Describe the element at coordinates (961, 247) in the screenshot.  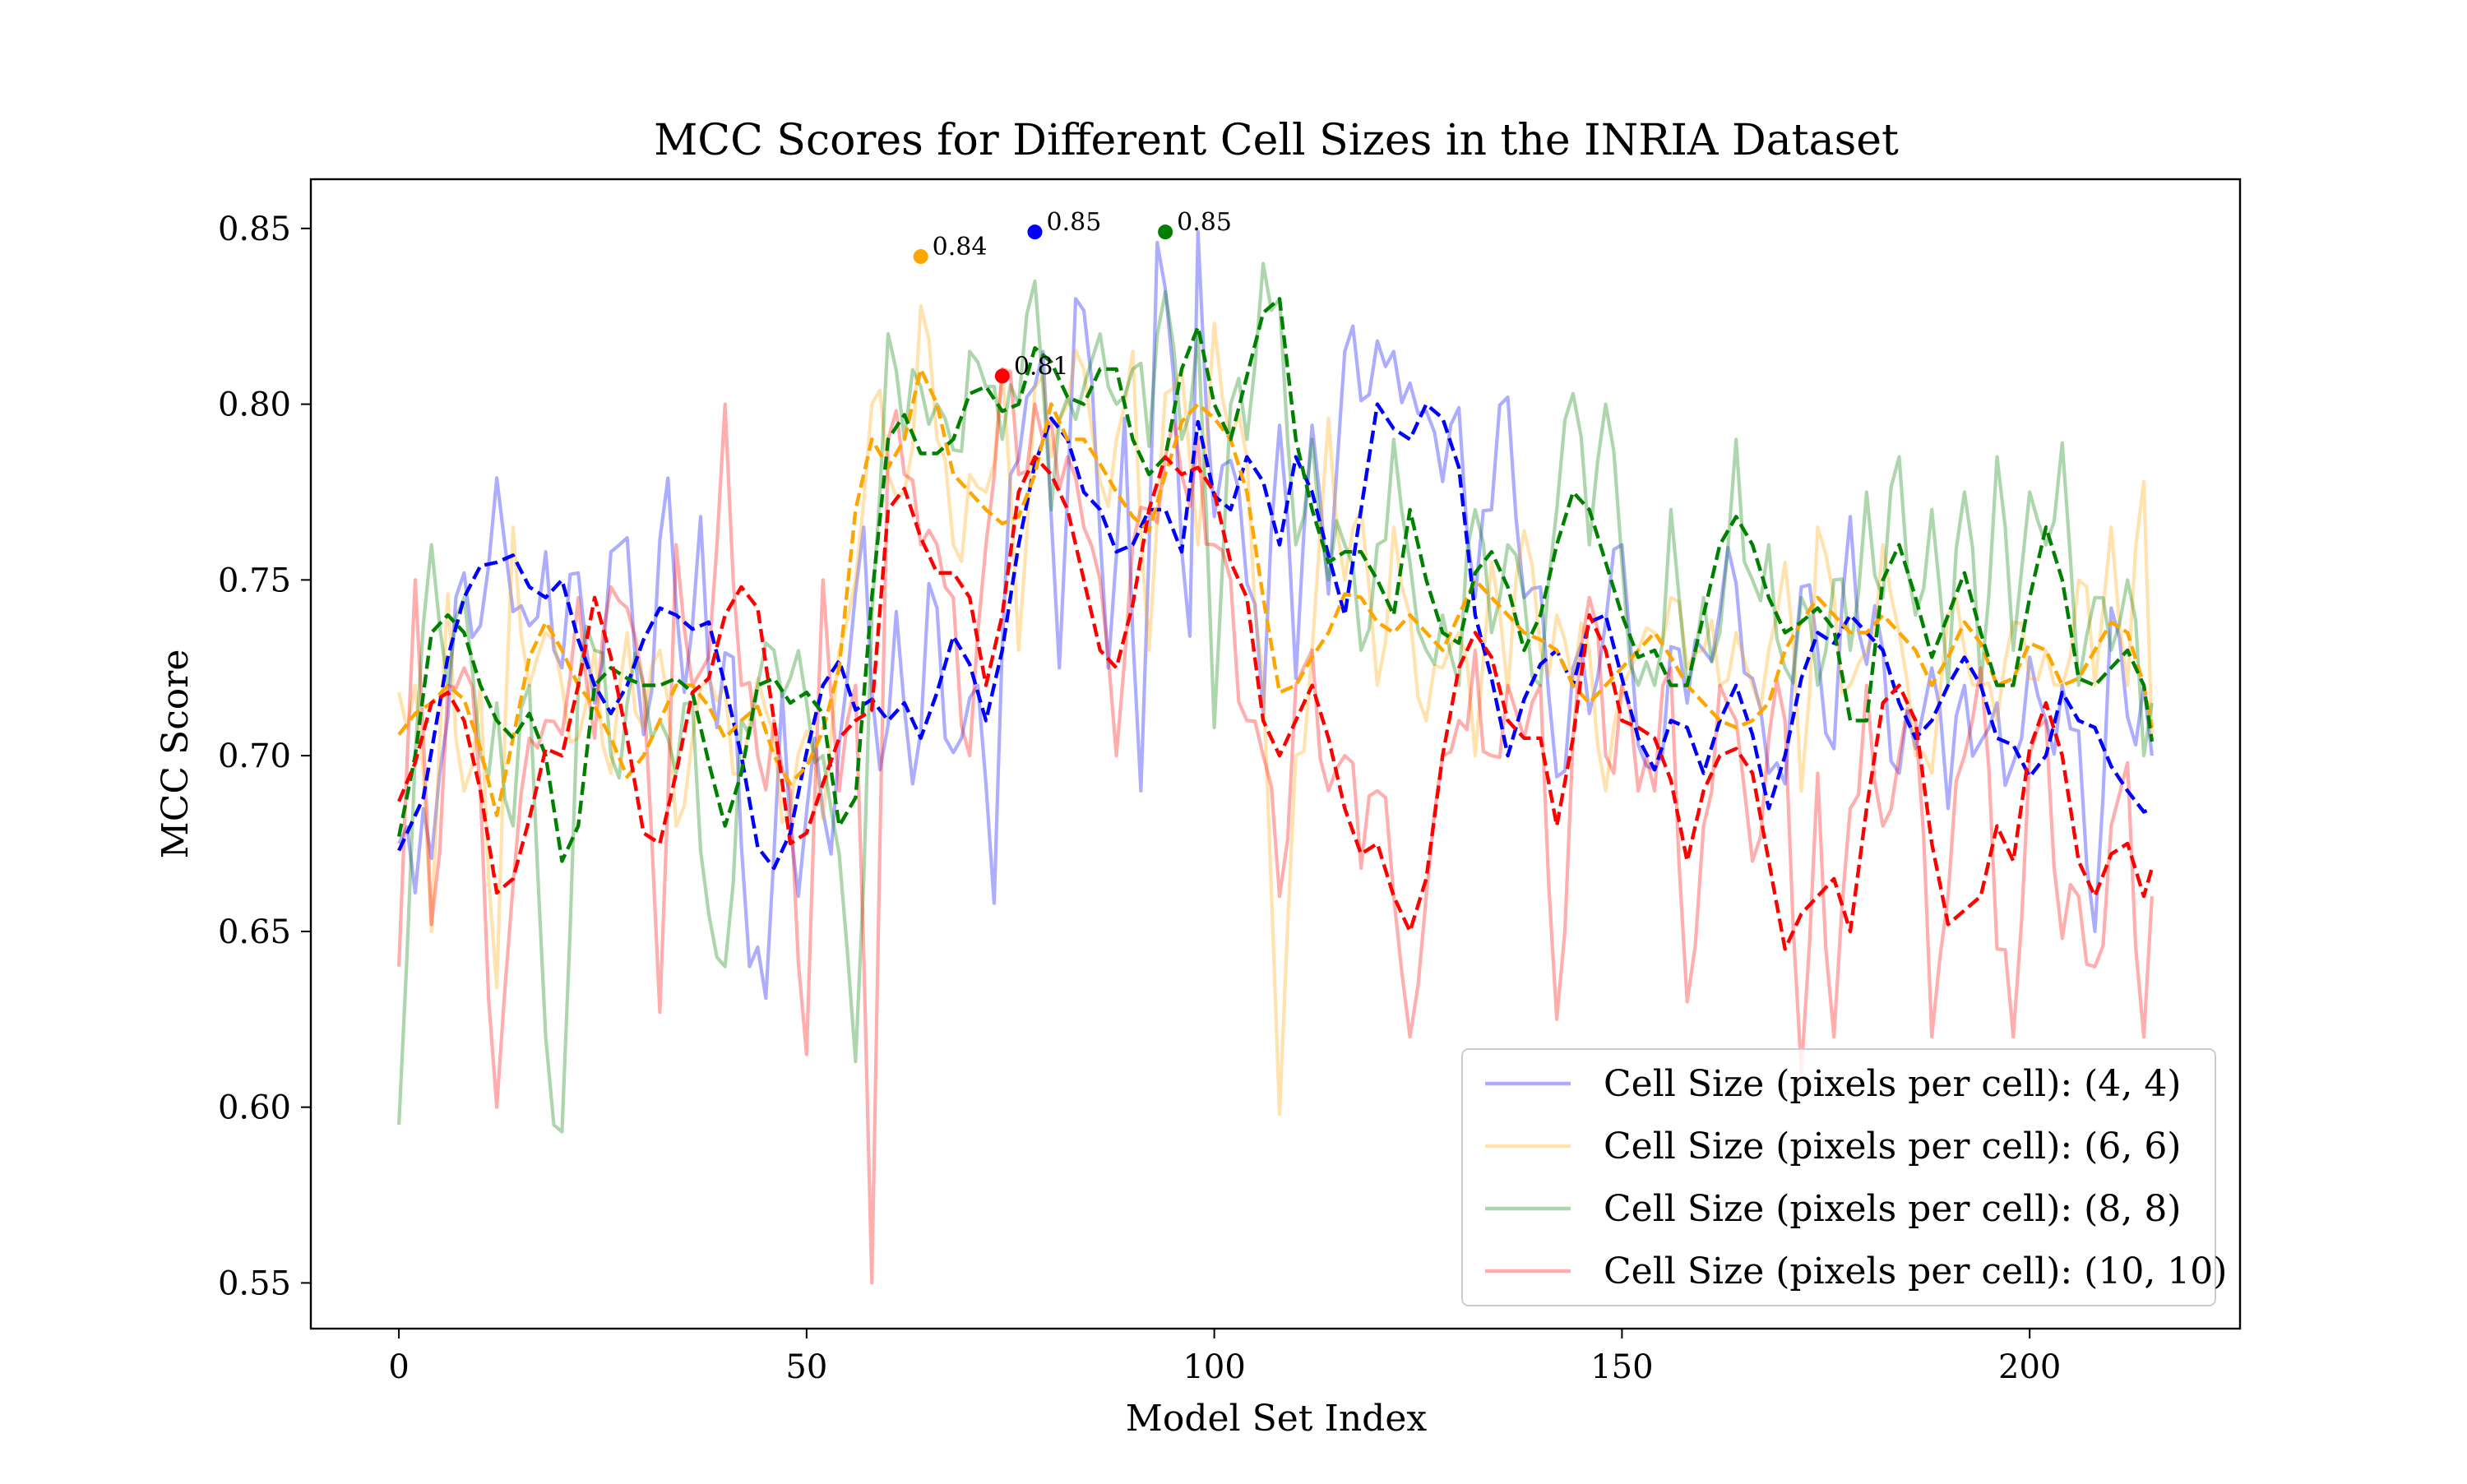
I see `peak-label: 0.84` at that location.